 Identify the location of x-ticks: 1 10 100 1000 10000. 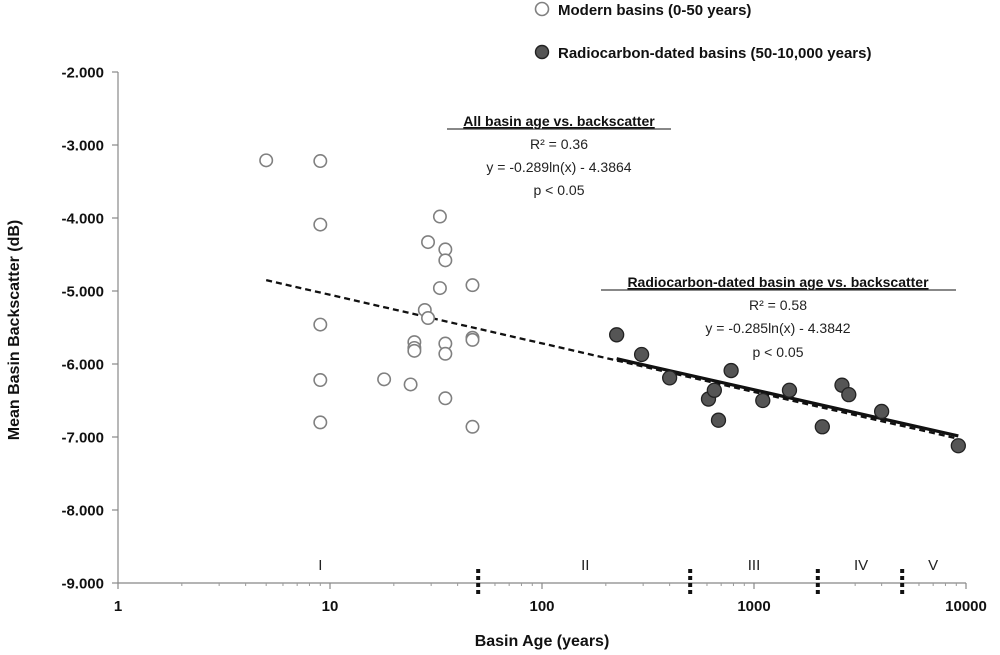
(550, 599).